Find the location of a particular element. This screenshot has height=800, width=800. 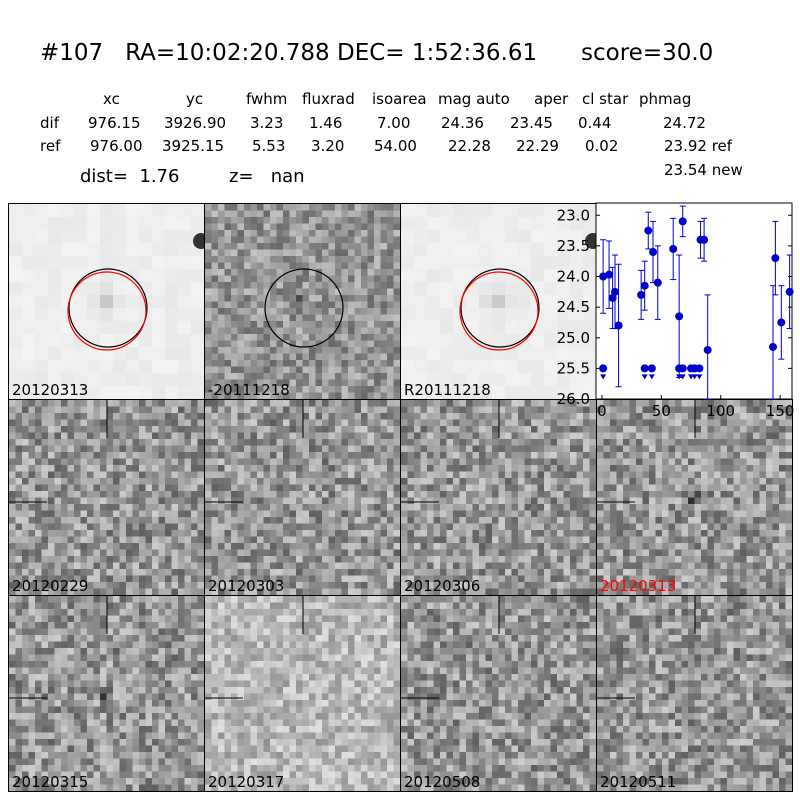

light-curve-chart: 23.0 23.5 24.0 24.5 25.0 25.5 26.0 0 50 100 150 is located at coordinates (676, 311).